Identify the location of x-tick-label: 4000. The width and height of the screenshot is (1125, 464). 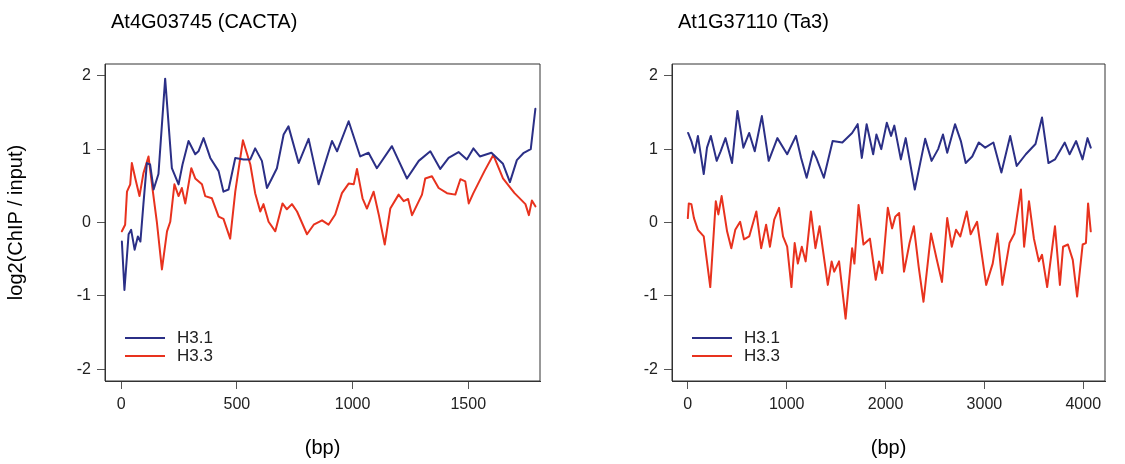
(1083, 404).